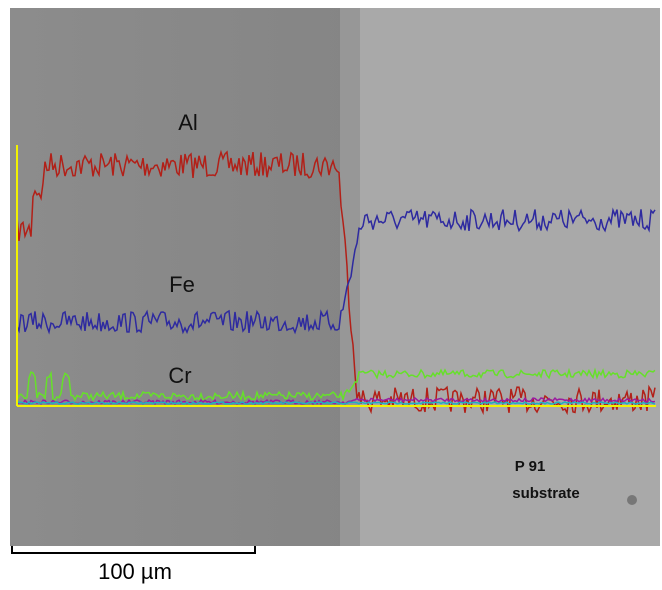 This screenshot has width=662, height=590. What do you see at coordinates (546, 493) in the screenshot?
I see `sample-description: substrate` at bounding box center [546, 493].